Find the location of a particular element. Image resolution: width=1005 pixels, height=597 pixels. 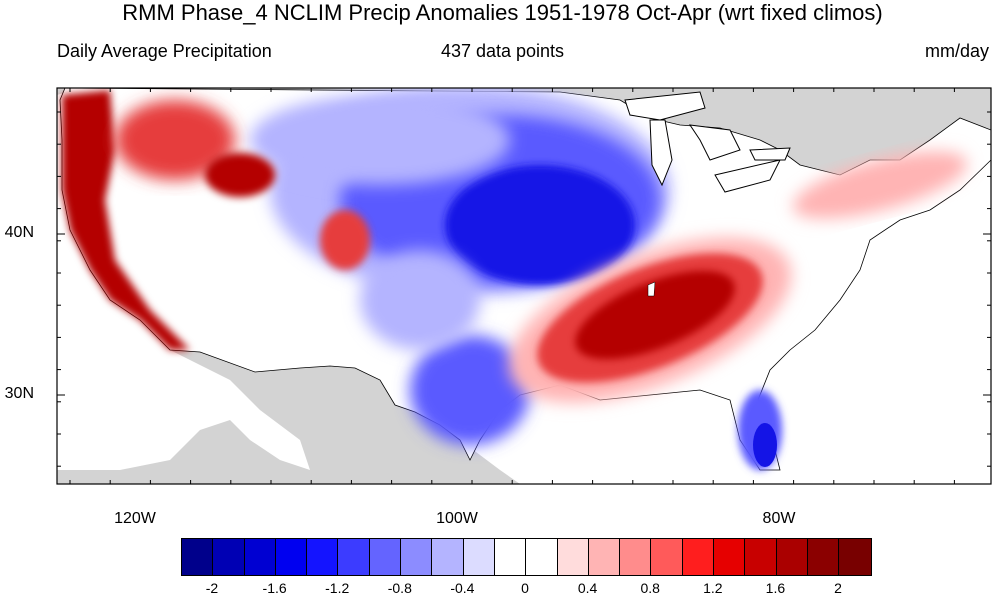

mexico-land is located at coordinates (288, 417).